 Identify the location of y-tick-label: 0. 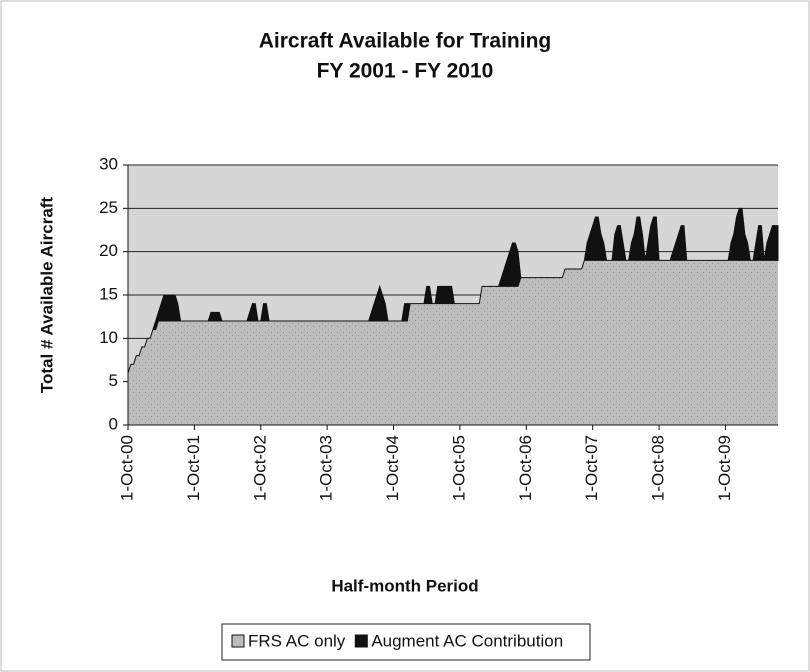
(113, 423).